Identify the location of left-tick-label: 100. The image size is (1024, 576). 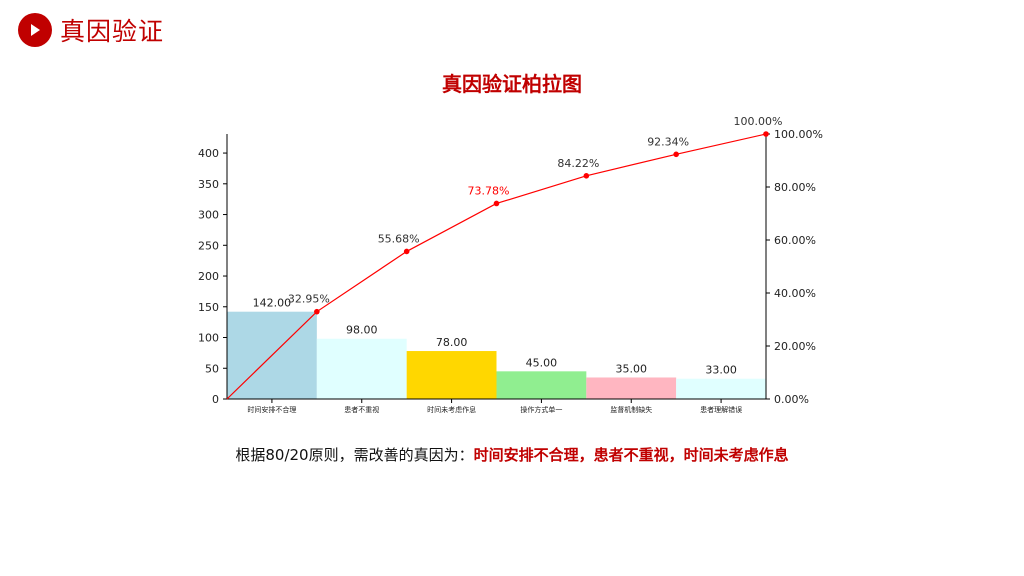
(208, 338).